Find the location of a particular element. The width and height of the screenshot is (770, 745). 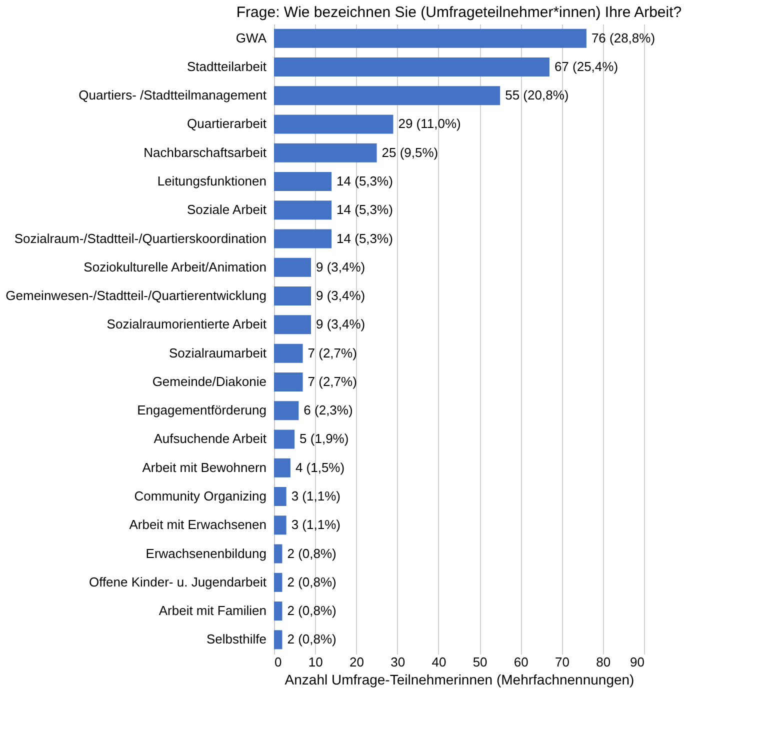

y-tick-label: Offene Kinder- u. Jugendarbeit is located at coordinates (177, 582).